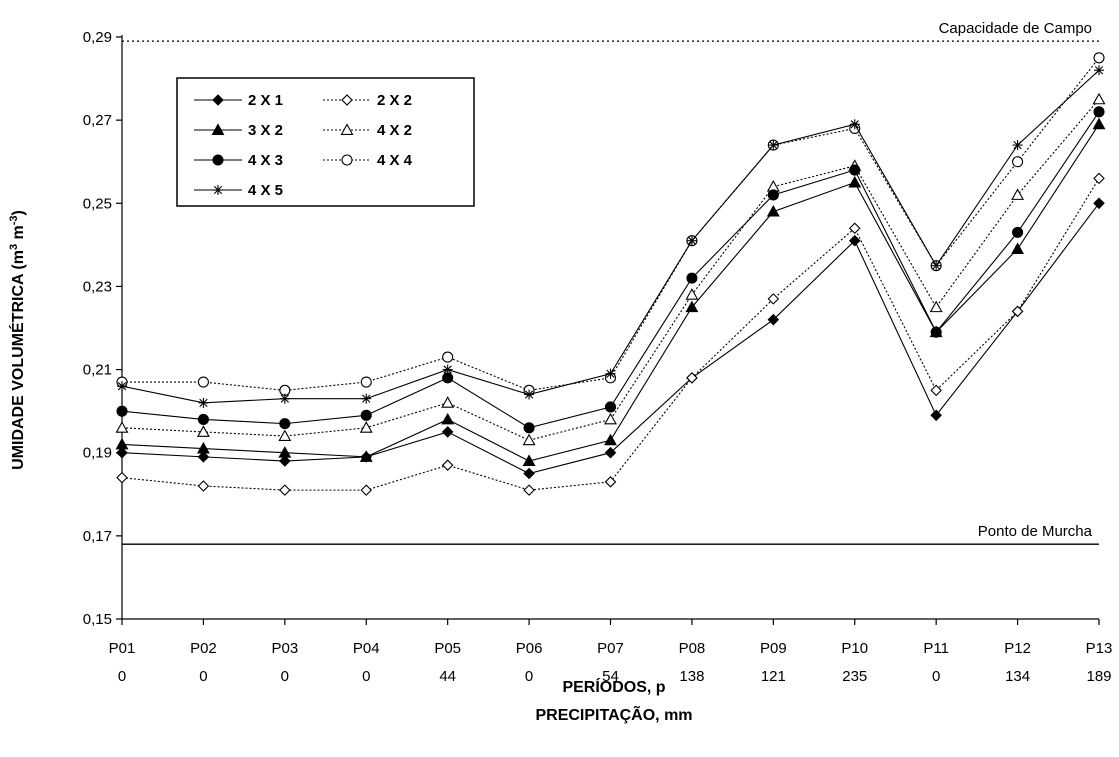 The image size is (1119, 757). Describe the element at coordinates (366, 648) in the screenshot. I see `x-tick-label: P04` at that location.